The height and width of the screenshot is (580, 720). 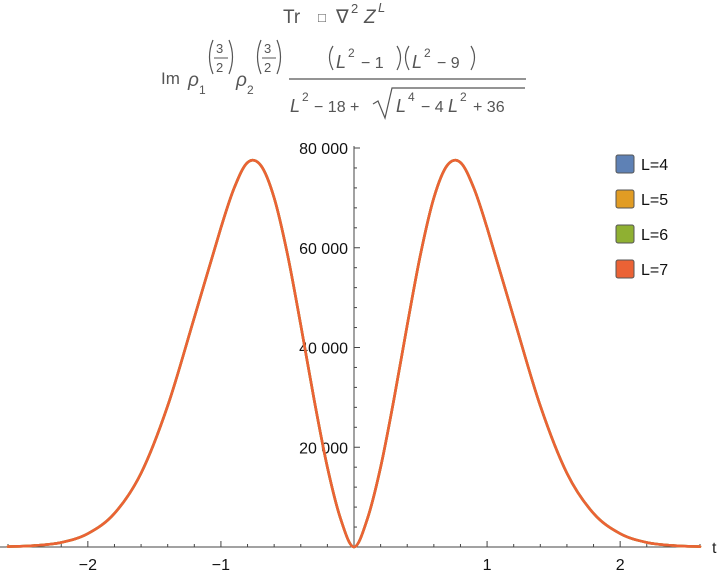 I want to click on title-rho2: ρ, so click(x=241, y=80).